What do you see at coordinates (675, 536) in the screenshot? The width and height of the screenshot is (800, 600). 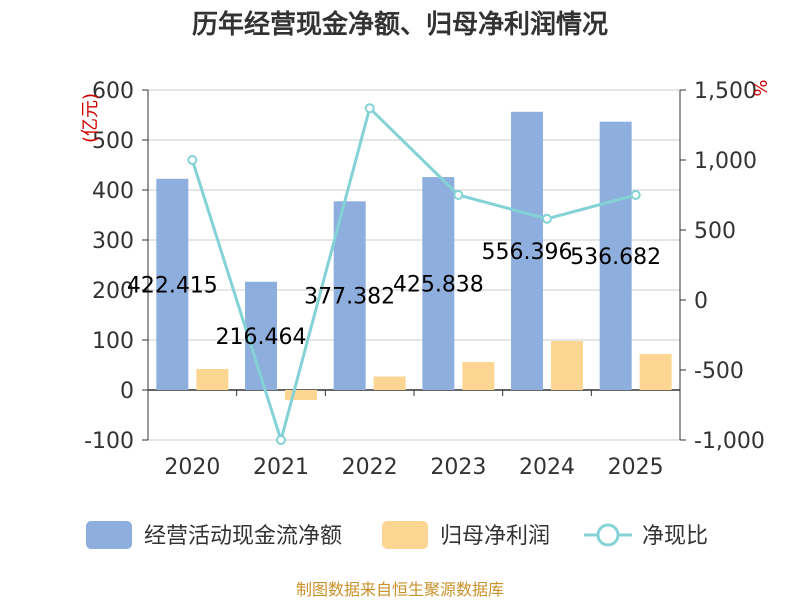 I see `legend-label-ratio: 净现比` at bounding box center [675, 536].